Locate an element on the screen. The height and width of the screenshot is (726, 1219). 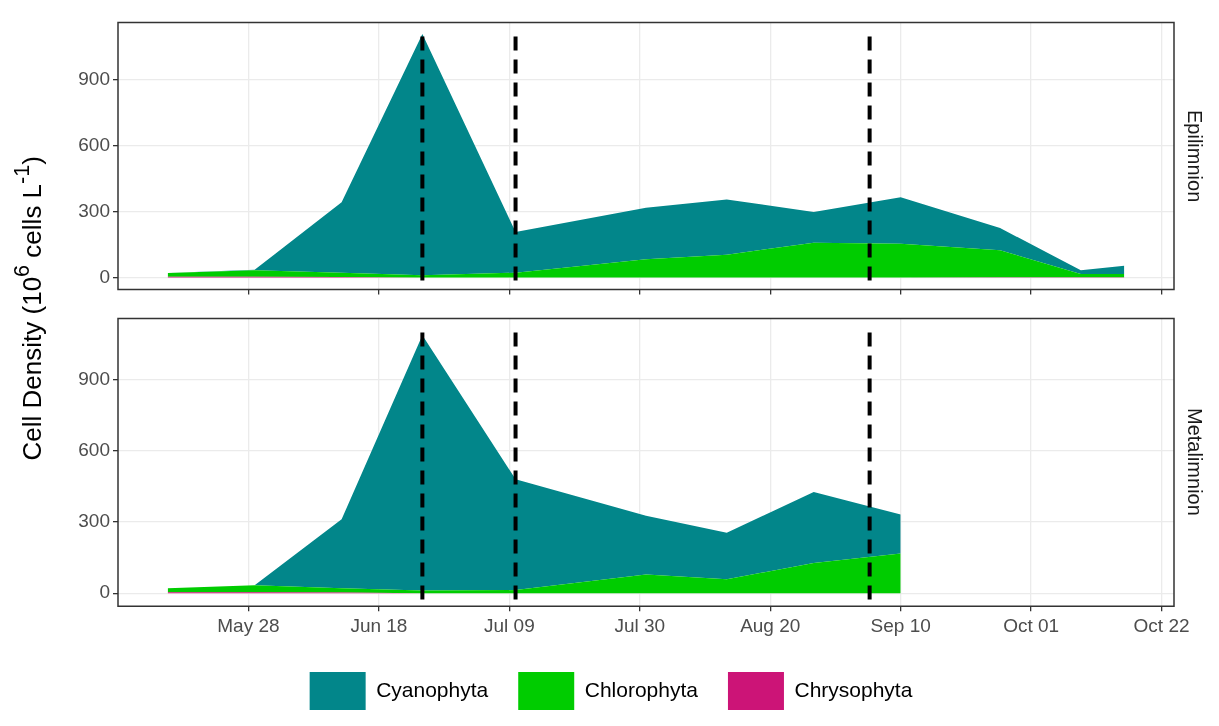
x-tick-label: Sep 10 is located at coordinates (900, 625).